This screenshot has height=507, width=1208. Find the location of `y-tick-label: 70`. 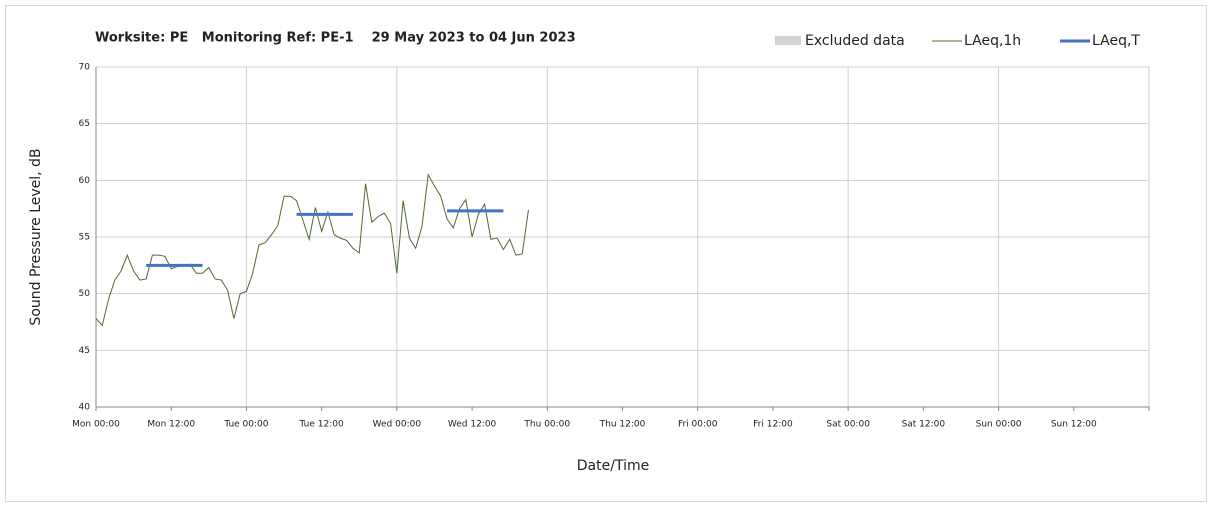

y-tick-label: 70 is located at coordinates (85, 68).